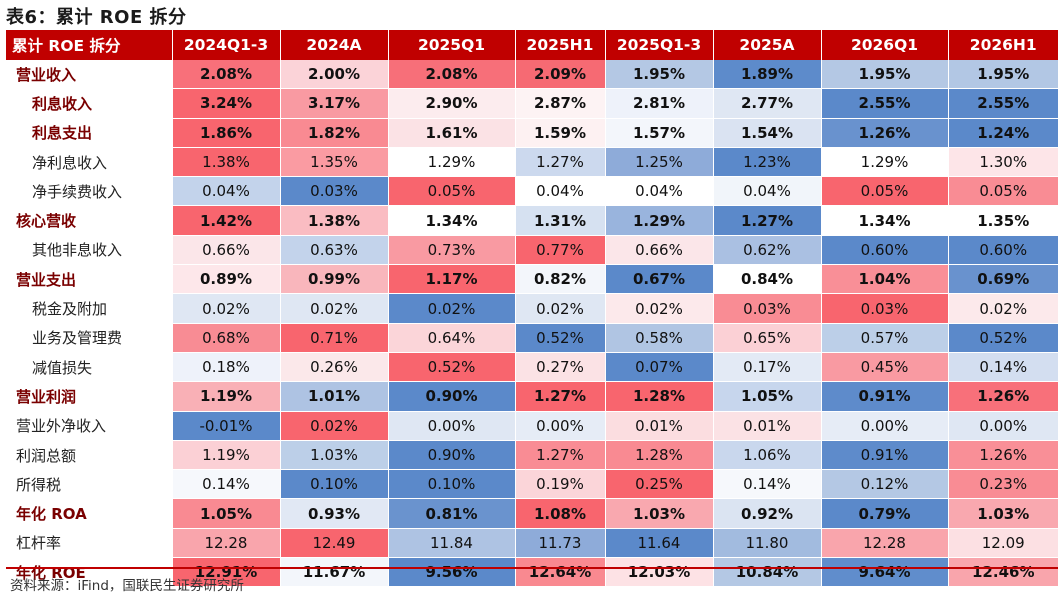 This screenshot has height=595, width=1060. Describe the element at coordinates (451, 572) in the screenshot. I see `value-cell: 9.56%` at that location.